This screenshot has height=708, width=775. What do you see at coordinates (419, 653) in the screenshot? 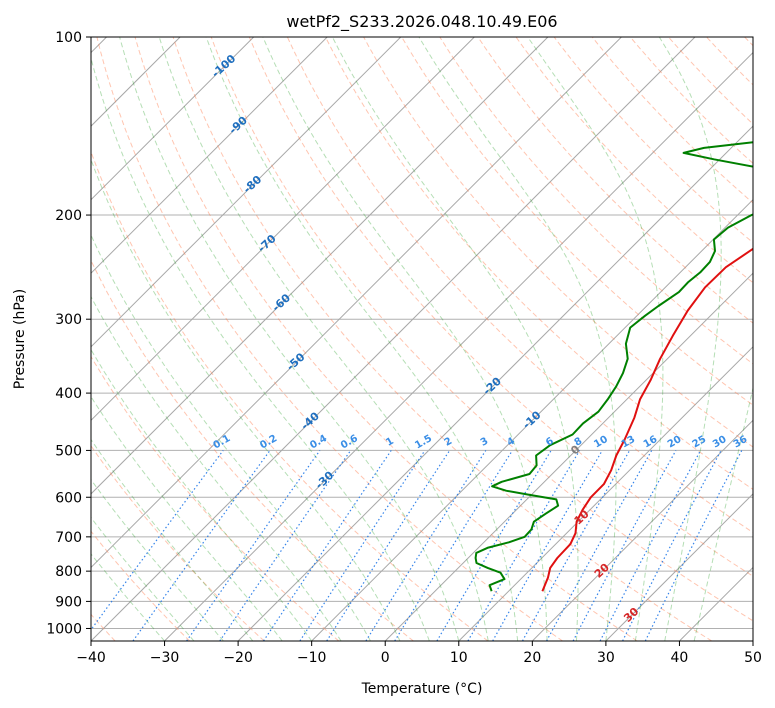
I see `x-axis-ticks: −40 −30 −20 −10 0 10 20 30 40 50` at bounding box center [419, 653].